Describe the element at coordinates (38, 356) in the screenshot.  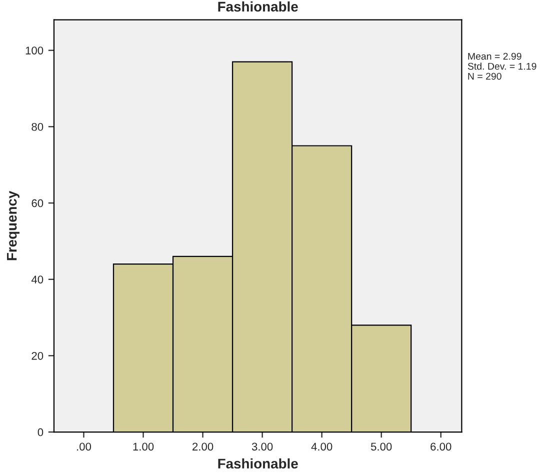
I see `y-tick-label: 20` at that location.